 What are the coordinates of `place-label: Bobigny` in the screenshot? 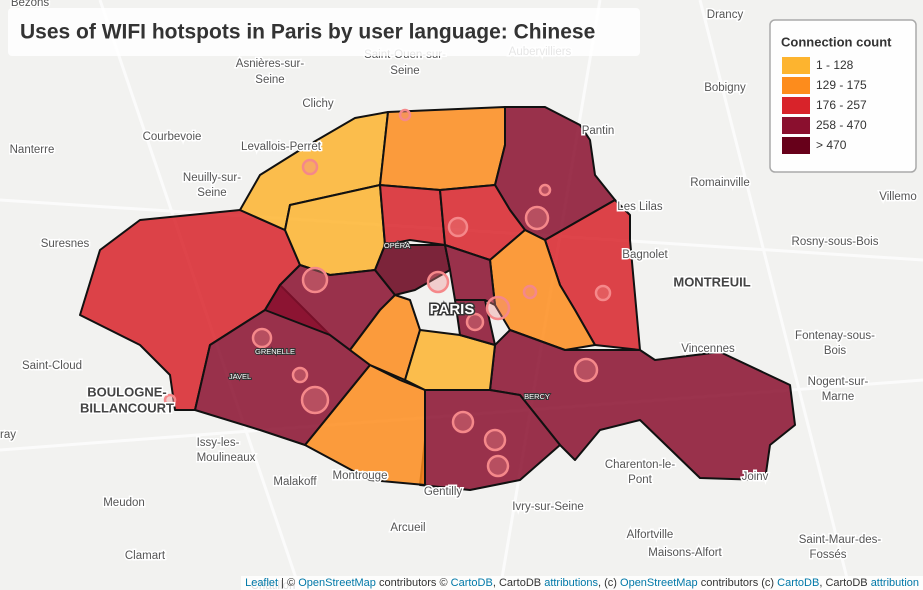 It's located at (725, 88).